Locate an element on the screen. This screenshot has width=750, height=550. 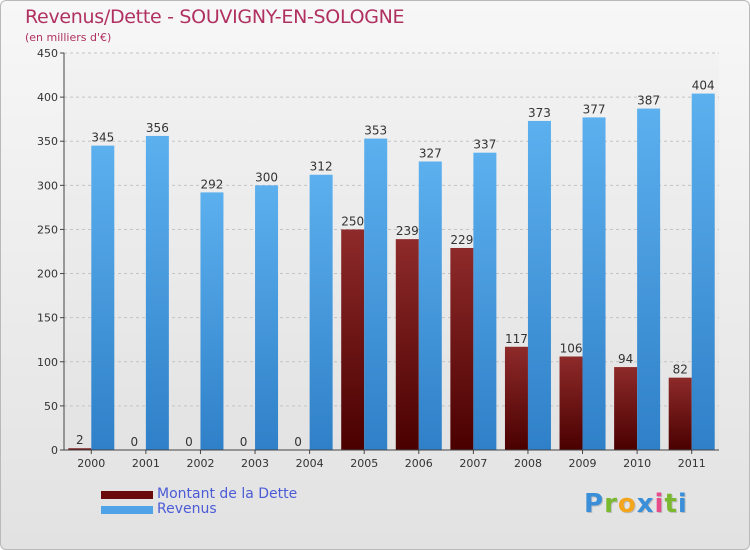
data-label-dette: 94 is located at coordinates (625, 359).